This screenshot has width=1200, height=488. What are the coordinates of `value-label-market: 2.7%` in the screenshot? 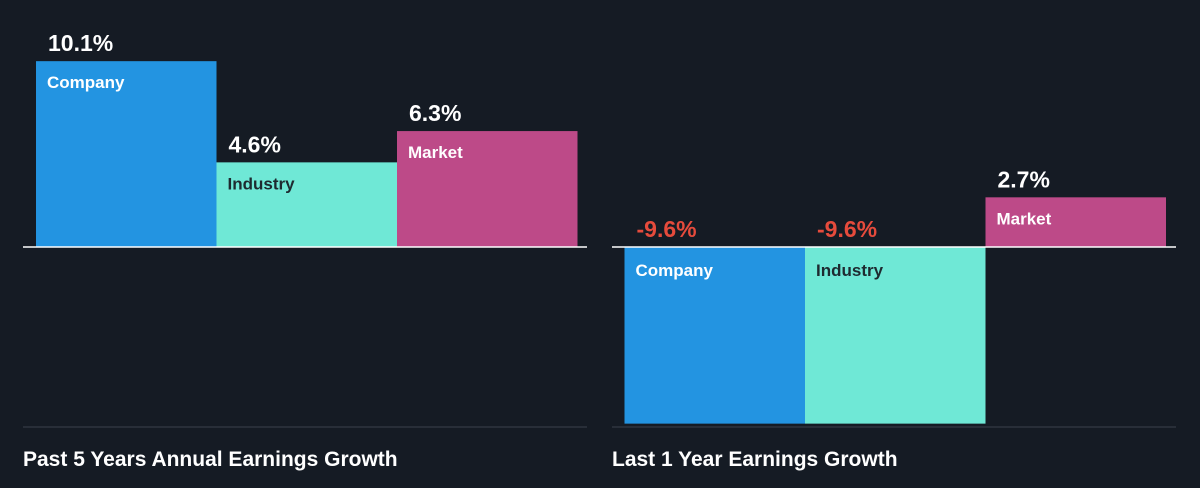 It's located at (1024, 179).